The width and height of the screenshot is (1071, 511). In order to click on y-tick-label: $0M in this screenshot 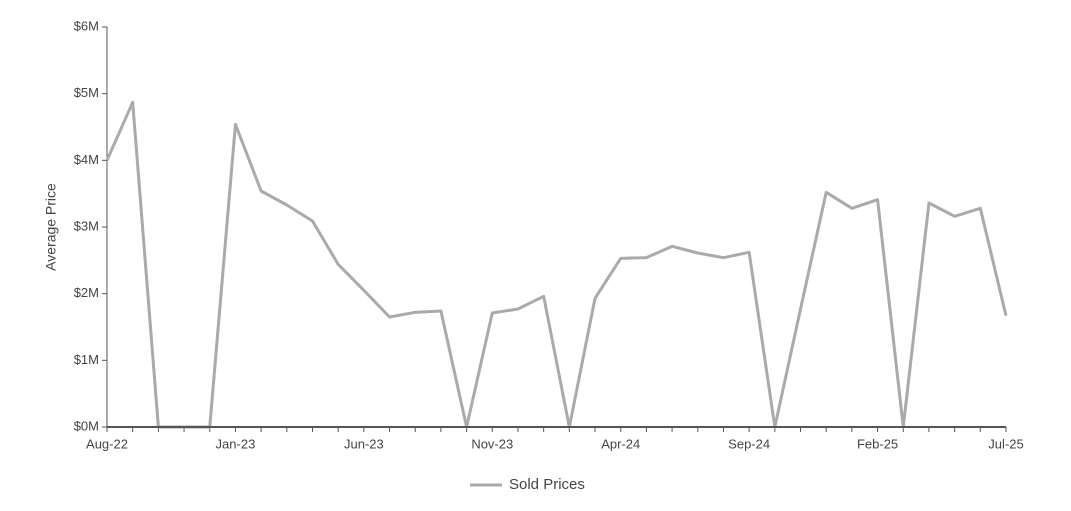, I will do `click(86, 425)`.